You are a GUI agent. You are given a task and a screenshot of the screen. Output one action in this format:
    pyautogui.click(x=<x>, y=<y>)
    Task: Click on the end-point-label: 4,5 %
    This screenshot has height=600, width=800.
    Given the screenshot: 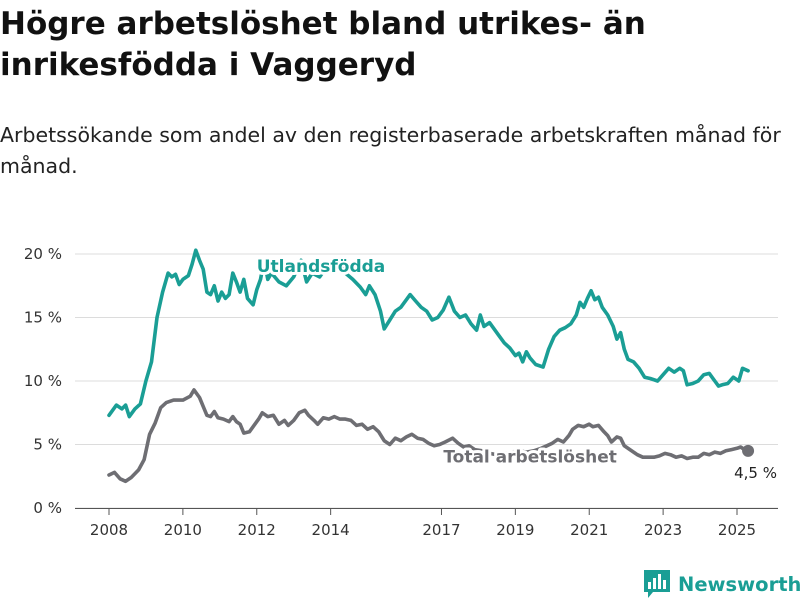 What is the action you would take?
    pyautogui.click(x=755, y=473)
    